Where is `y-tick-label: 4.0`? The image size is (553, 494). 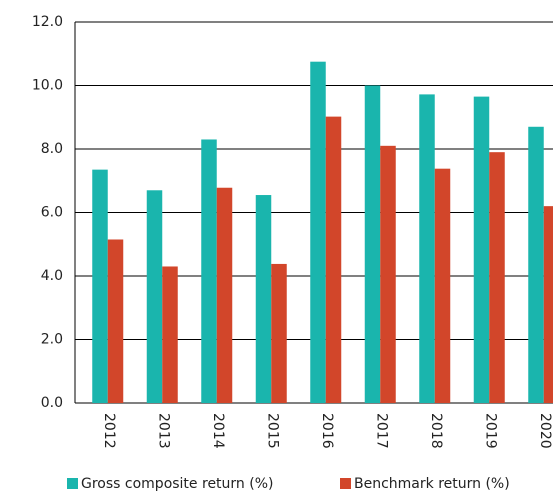
y-tick-label: 4.0 is located at coordinates (52, 276).